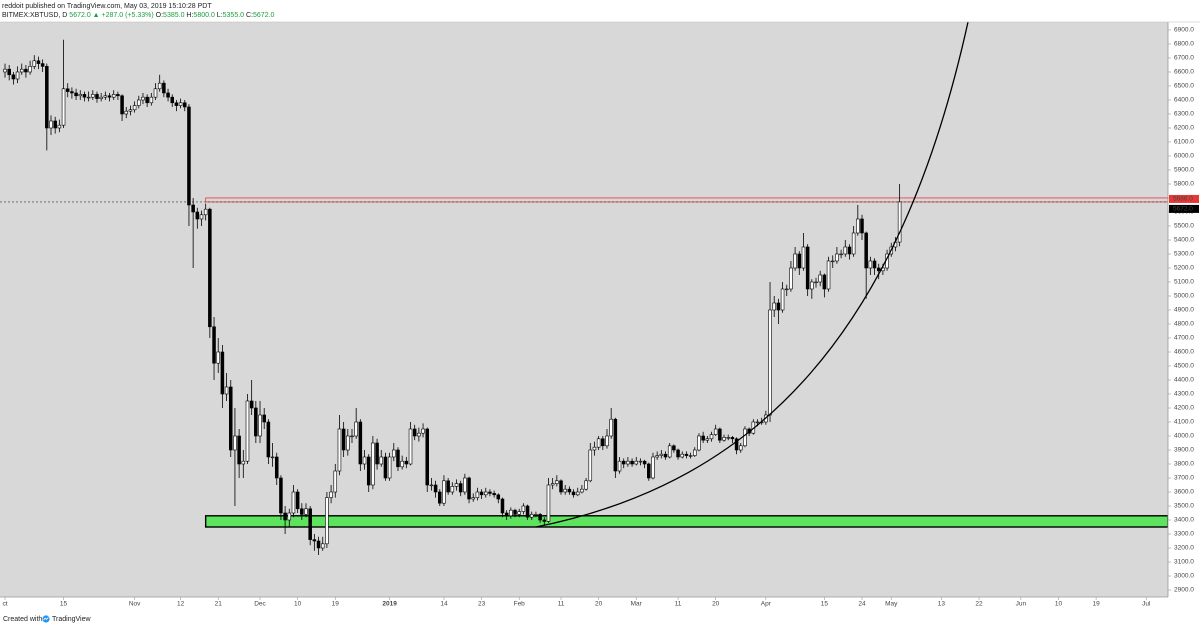 This screenshot has height=627, width=1200. What do you see at coordinates (979, 604) in the screenshot?
I see `x-tick-label: 22` at bounding box center [979, 604].